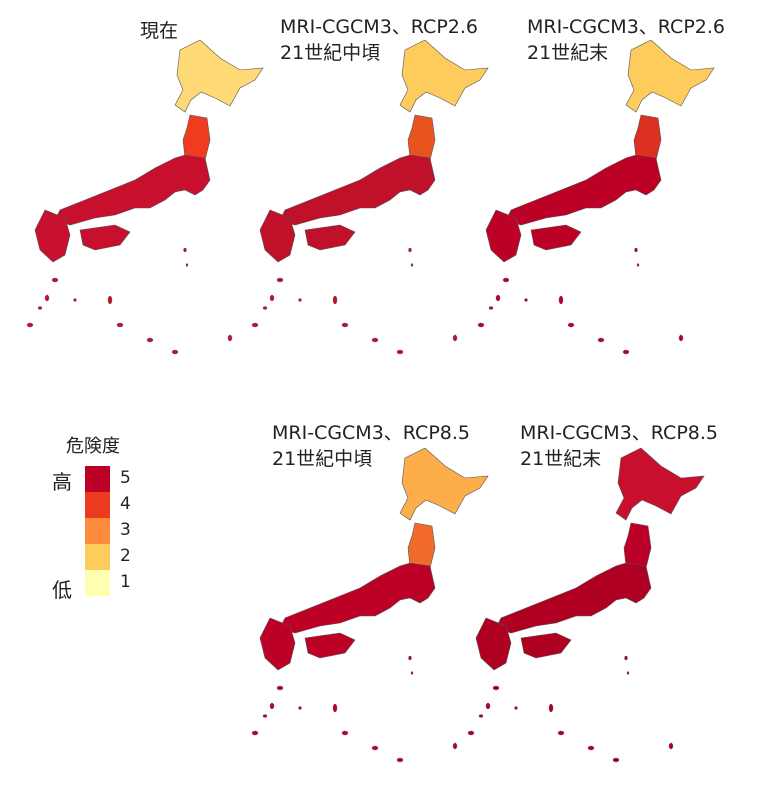  I want to click on legend-low-label: 低, so click(62, 590).